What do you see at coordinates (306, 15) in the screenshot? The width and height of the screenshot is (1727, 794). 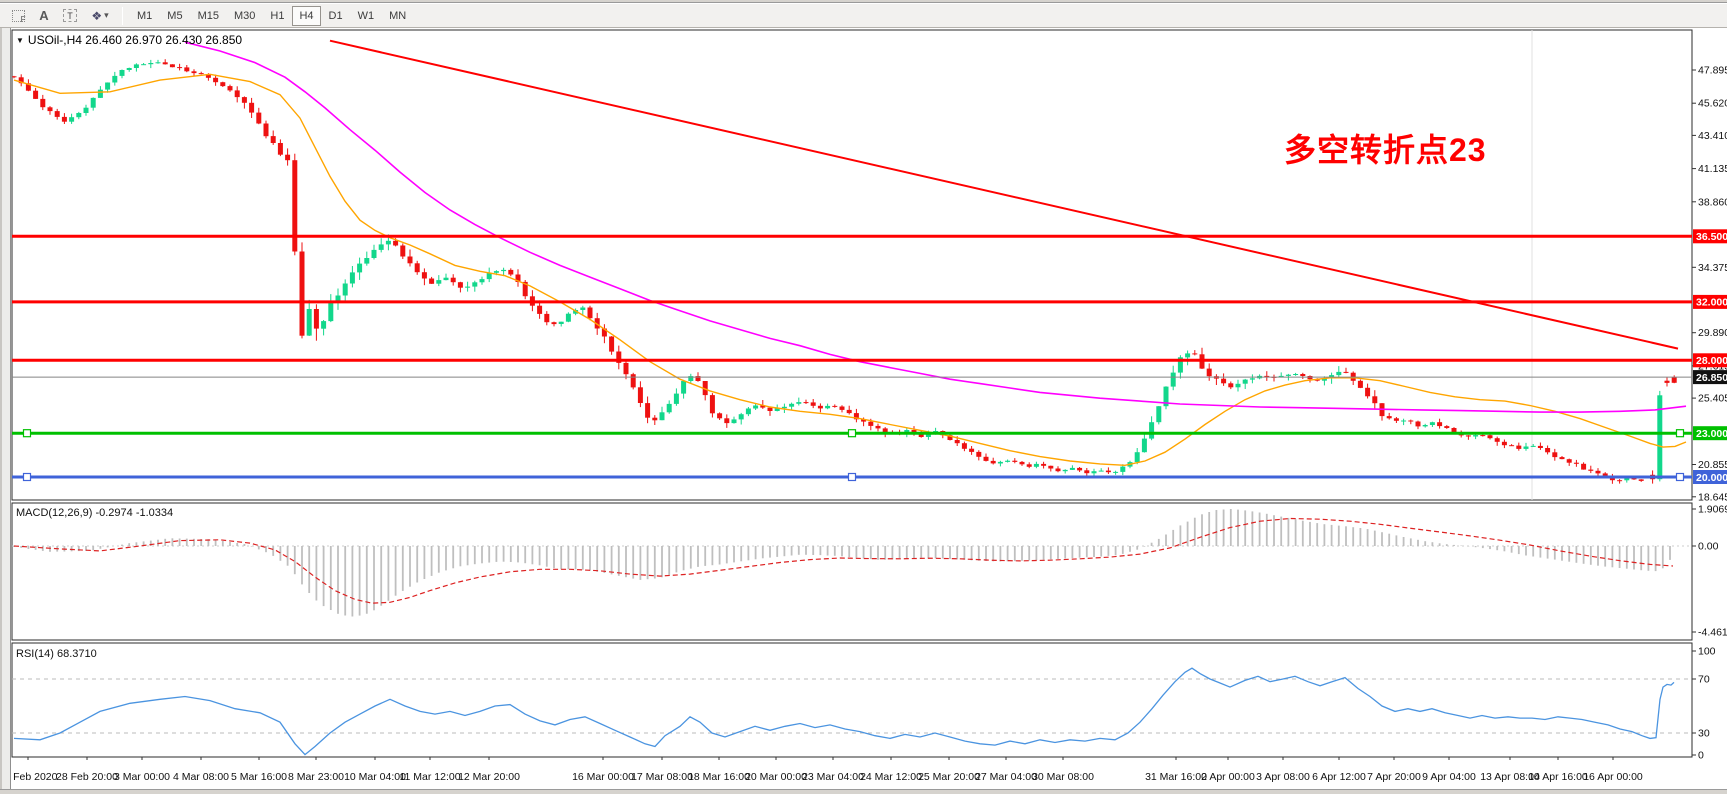 I see `tf-button-h4: H4` at bounding box center [306, 15].